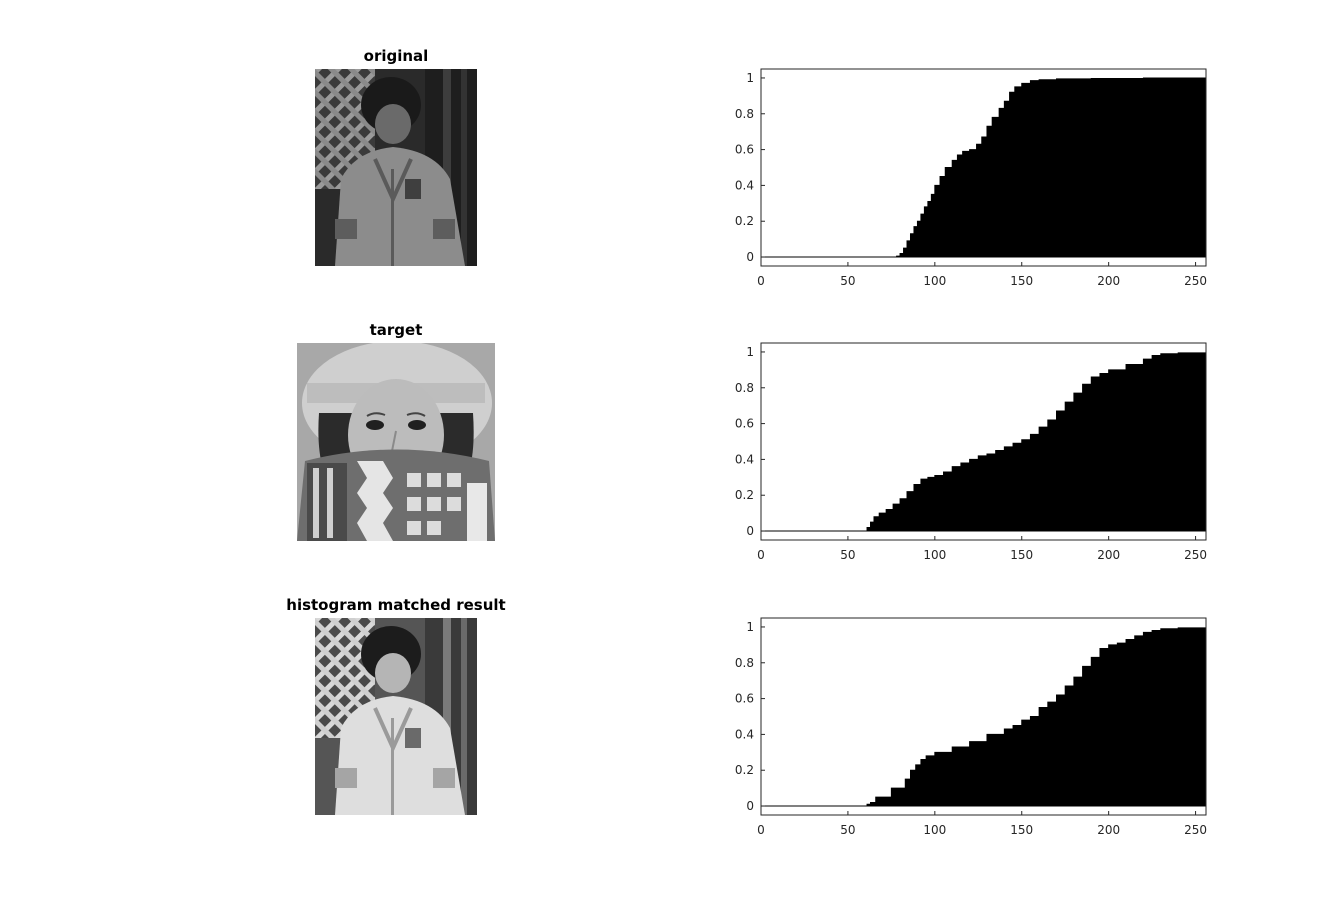 The width and height of the screenshot is (1333, 916). What do you see at coordinates (396, 167) in the screenshot?
I see `original-image` at bounding box center [396, 167].